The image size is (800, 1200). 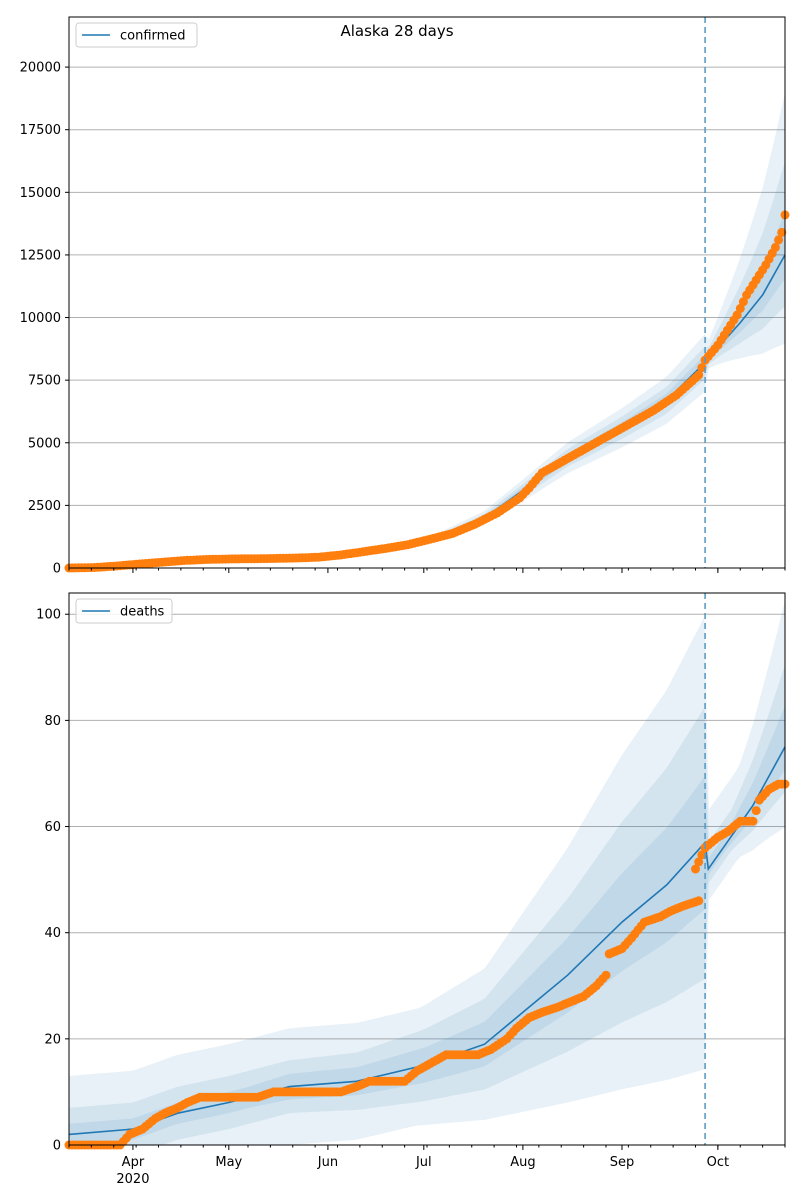 I want to click on x-tick-year-label: 2020, so click(x=132, y=1179).